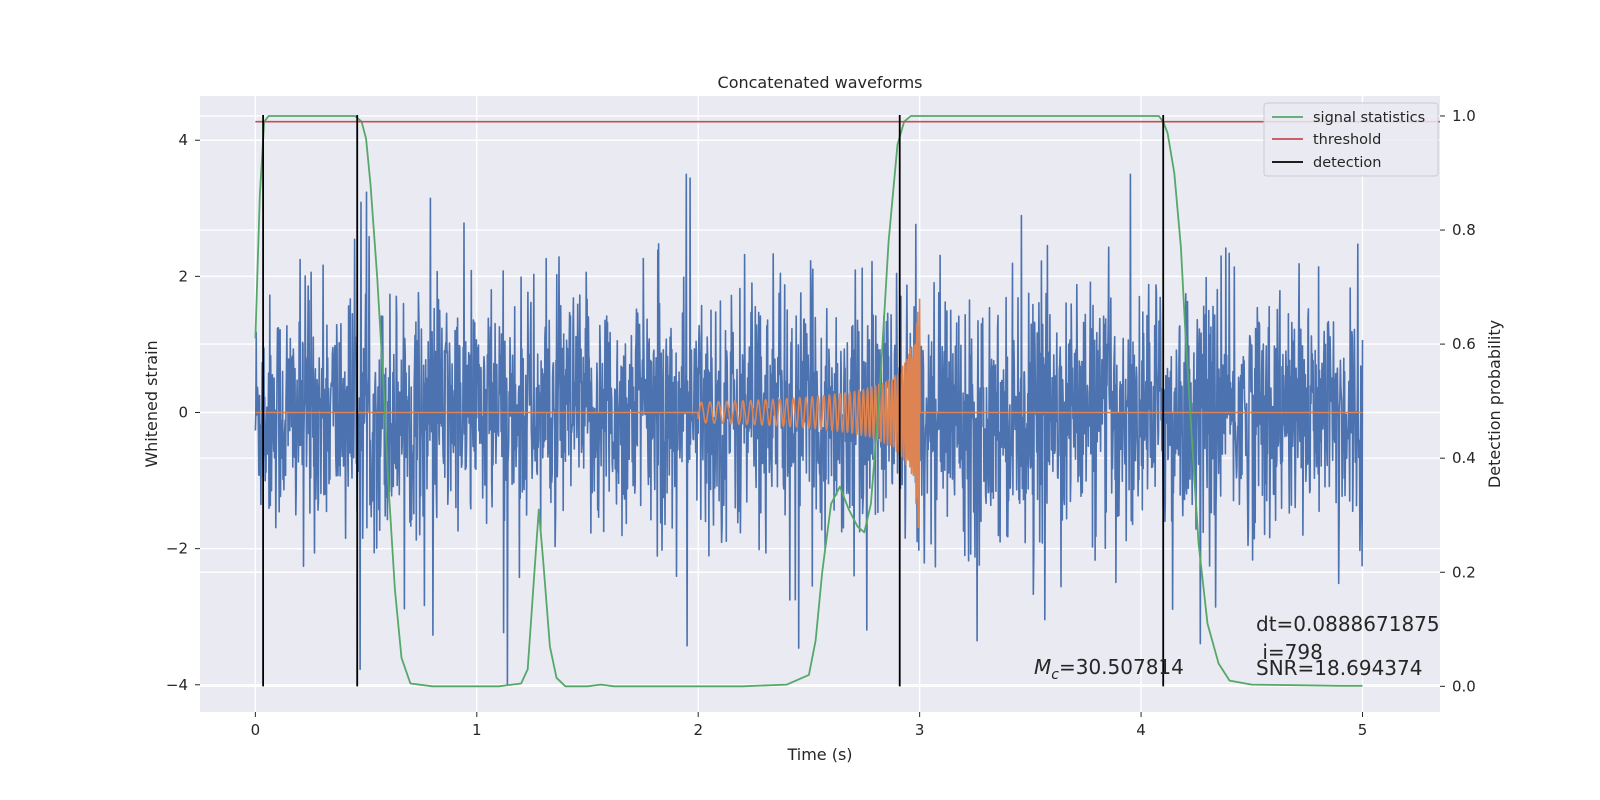 Image resolution: width=1600 pixels, height=800 pixels. What do you see at coordinates (151, 403) in the screenshot?
I see `y-axis-label: Whitened strain` at bounding box center [151, 403].